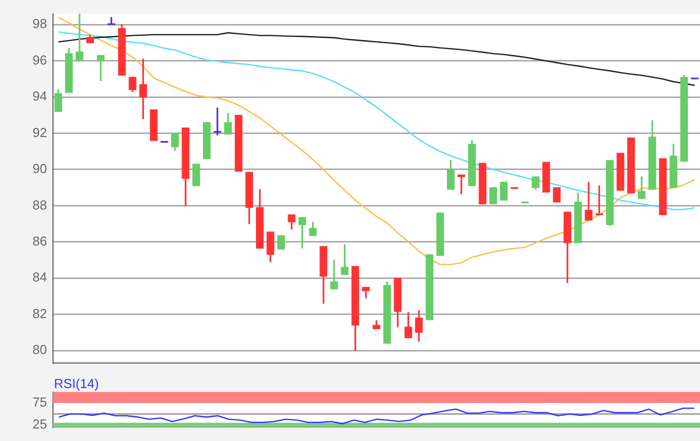 The image size is (700, 441). I want to click on y-tick-label: 84, so click(39, 277).